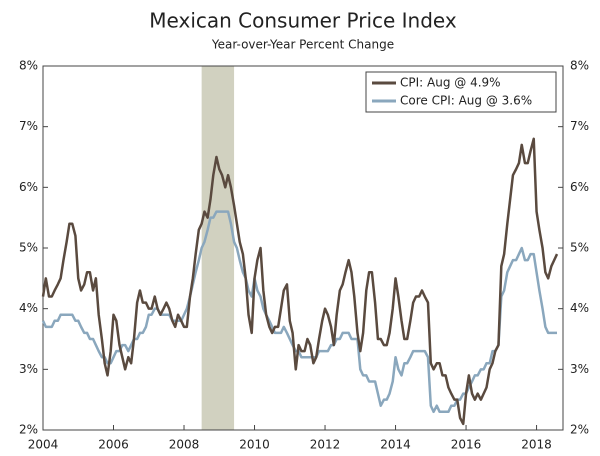 Image resolution: width=600 pixels, height=456 pixels. I want to click on legend-label: Core CPI: Aug @ 3.6%, so click(466, 101).